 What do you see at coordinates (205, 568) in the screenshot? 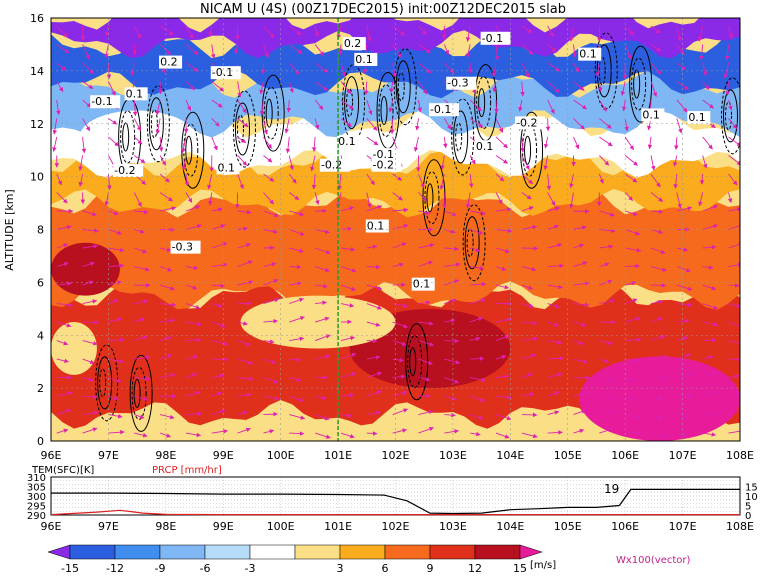
I see `colorbar-label: -6` at bounding box center [205, 568].